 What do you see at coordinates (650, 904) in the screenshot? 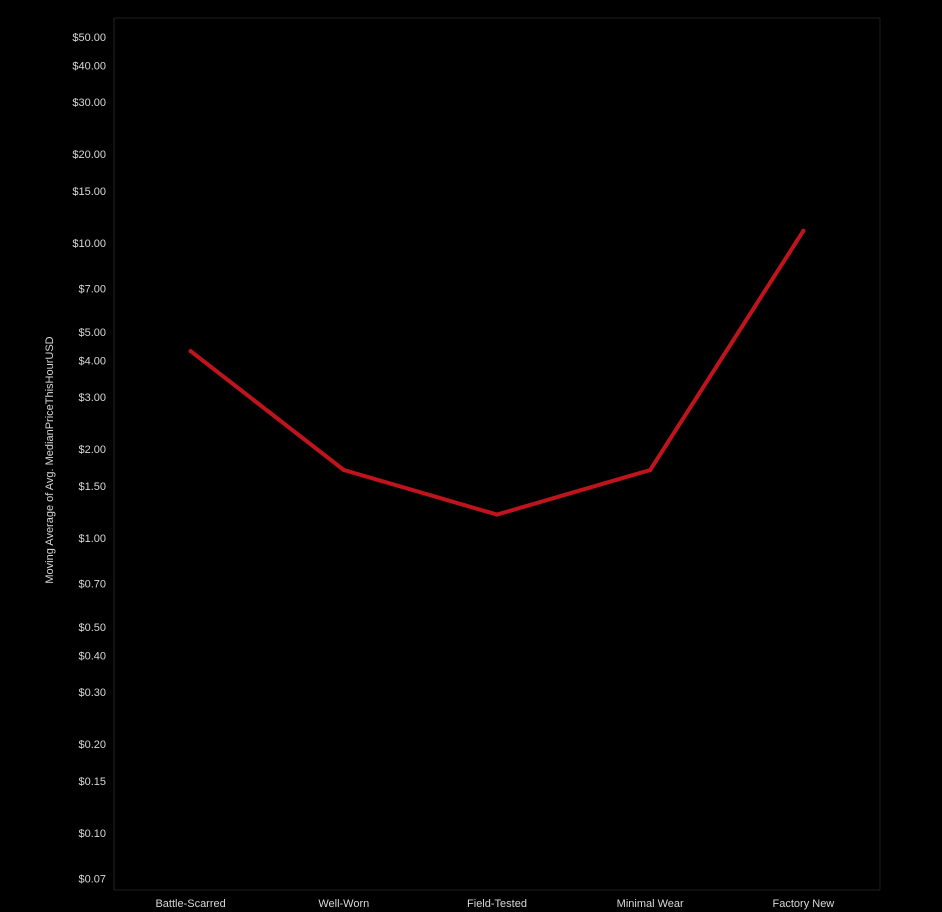
I see `x-tick-label: Minimal Wear` at bounding box center [650, 904].